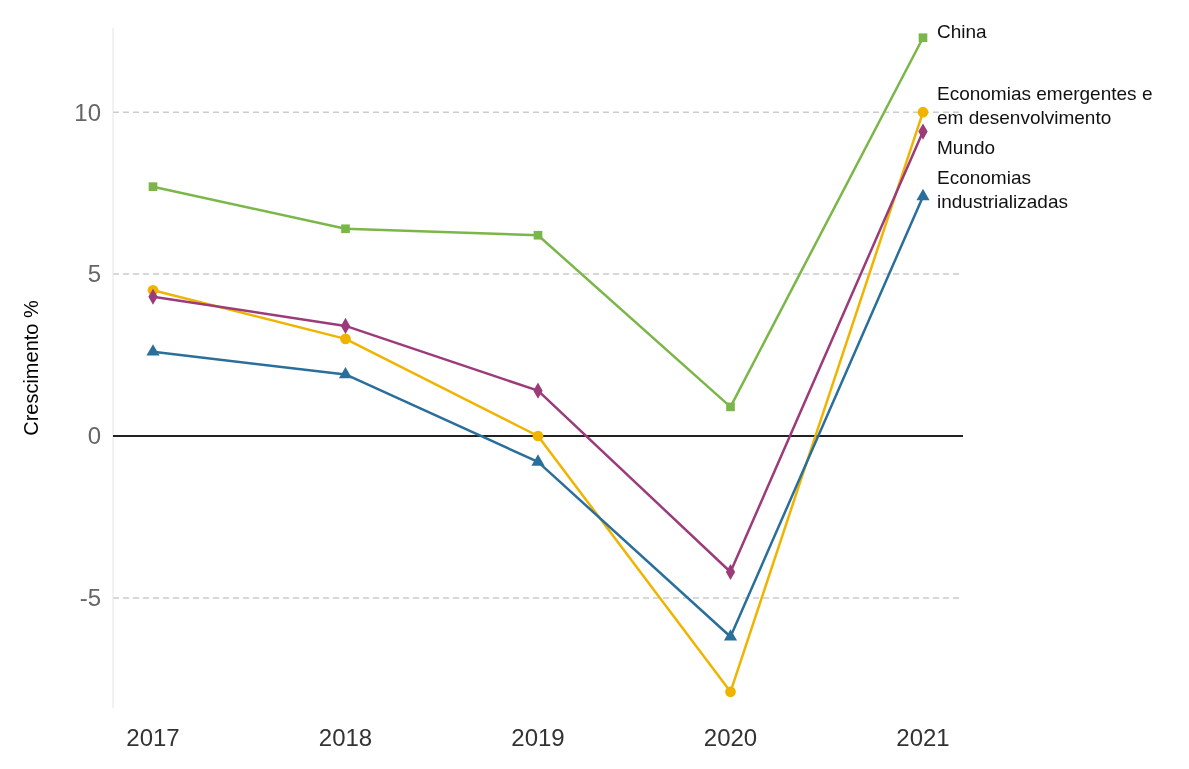 The image size is (1189, 769). What do you see at coordinates (1045, 106) in the screenshot?
I see `series-label: Economias emergentes e em desenvolvimento` at bounding box center [1045, 106].